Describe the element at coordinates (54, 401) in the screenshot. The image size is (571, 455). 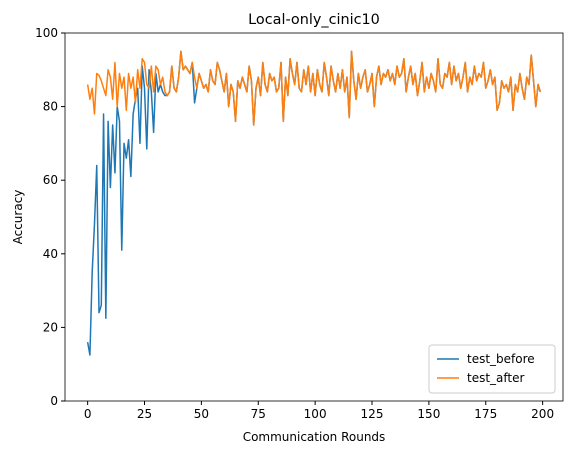
I see `y-tick-label: 0` at that location.